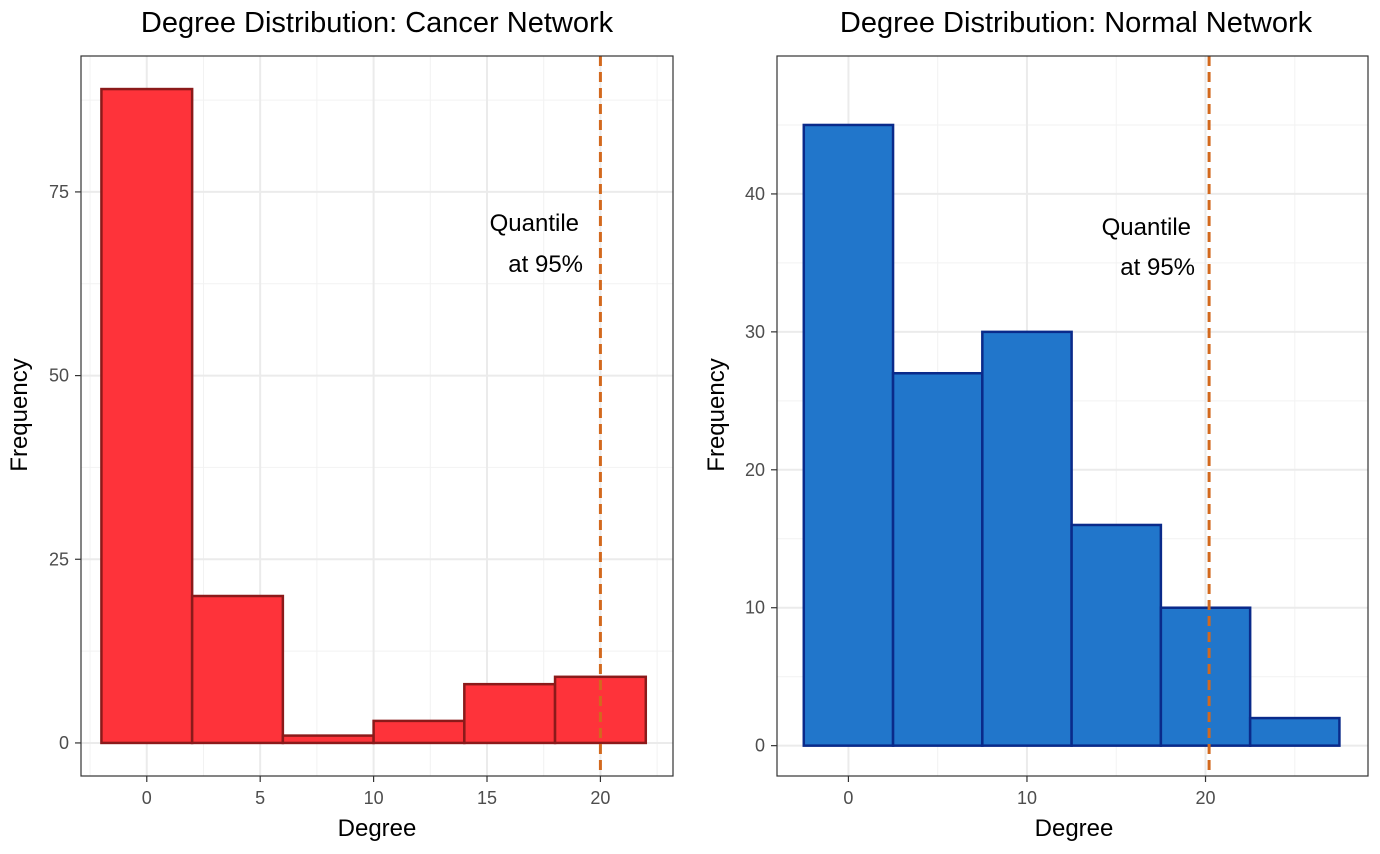  Describe the element at coordinates (755, 470) in the screenshot. I see `y-tick-label: 20` at that location.